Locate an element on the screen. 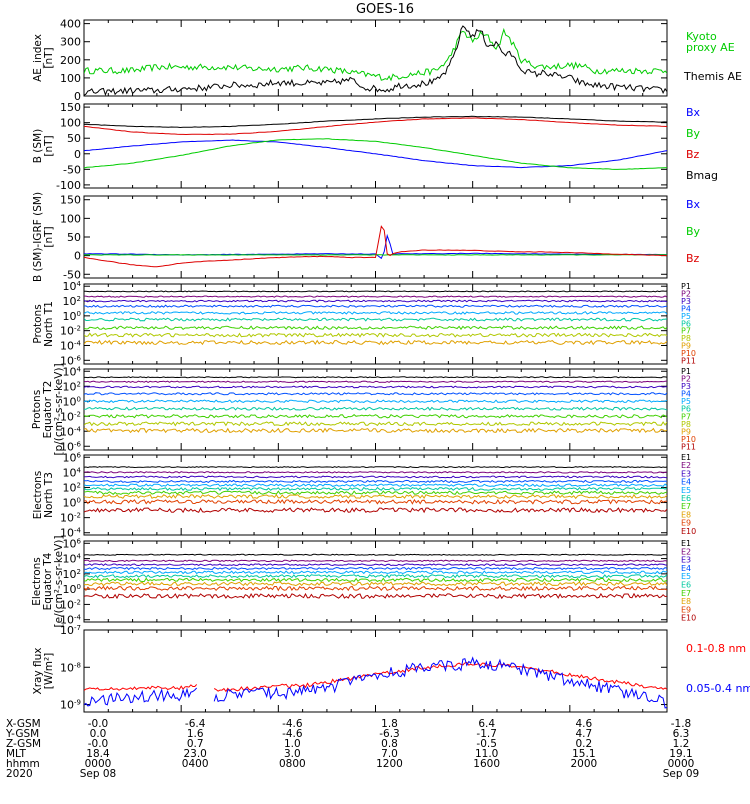 The height and width of the screenshot is (804, 750). series-line-0-05-0-4-nm is located at coordinates (375, 683).